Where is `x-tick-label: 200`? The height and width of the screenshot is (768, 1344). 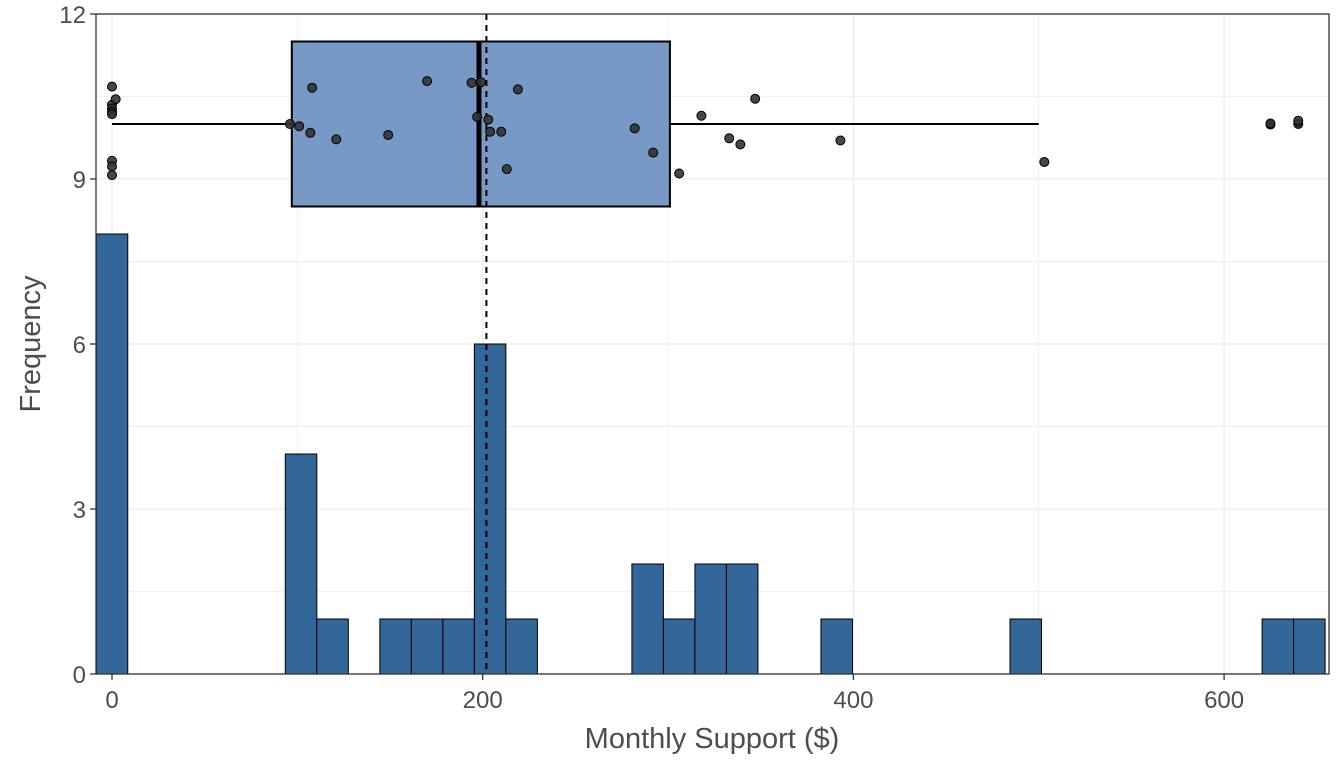
x-tick-label: 200 is located at coordinates (483, 700).